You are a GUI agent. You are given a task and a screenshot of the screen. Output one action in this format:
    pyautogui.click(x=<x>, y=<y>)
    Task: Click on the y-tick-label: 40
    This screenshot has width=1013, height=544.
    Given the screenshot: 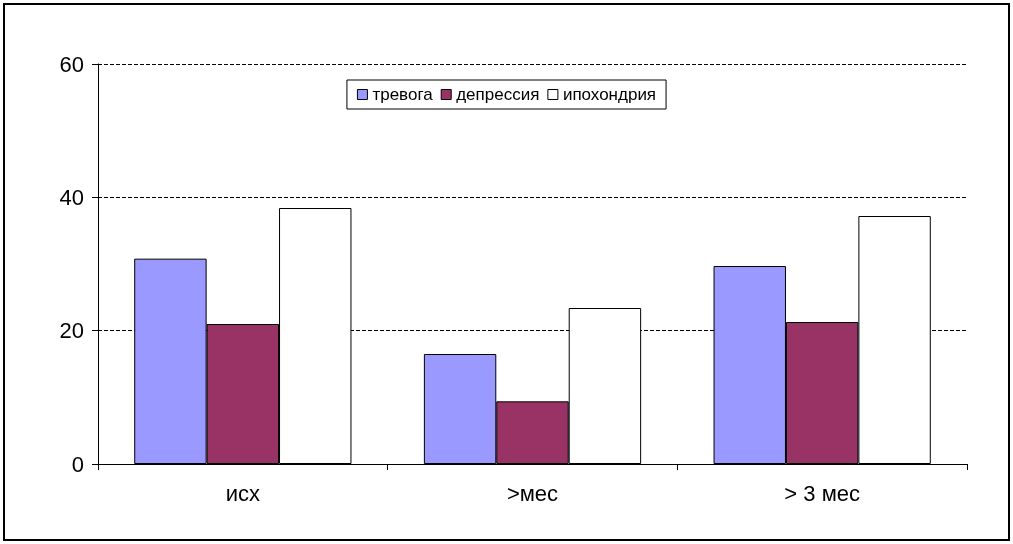 What is the action you would take?
    pyautogui.click(x=71, y=197)
    